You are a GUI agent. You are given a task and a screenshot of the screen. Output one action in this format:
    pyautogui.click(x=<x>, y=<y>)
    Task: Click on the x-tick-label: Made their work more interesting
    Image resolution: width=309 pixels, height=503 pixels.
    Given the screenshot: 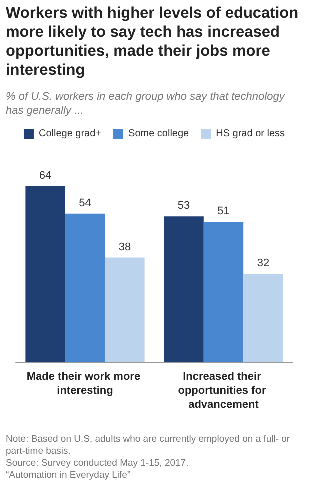 What is the action you would take?
    pyautogui.click(x=85, y=384)
    